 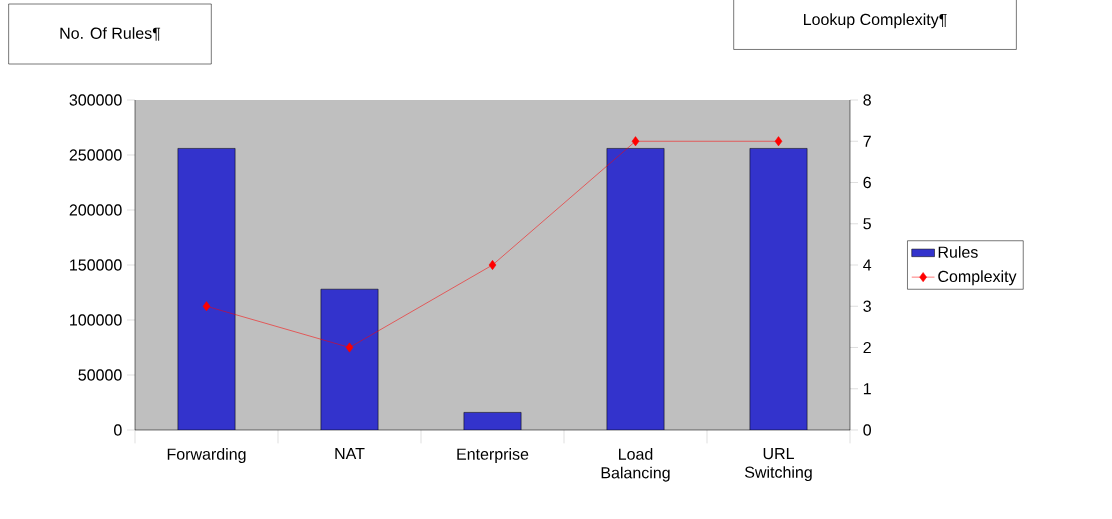 I want to click on x-tick-label: Load Balancing, so click(x=635, y=465).